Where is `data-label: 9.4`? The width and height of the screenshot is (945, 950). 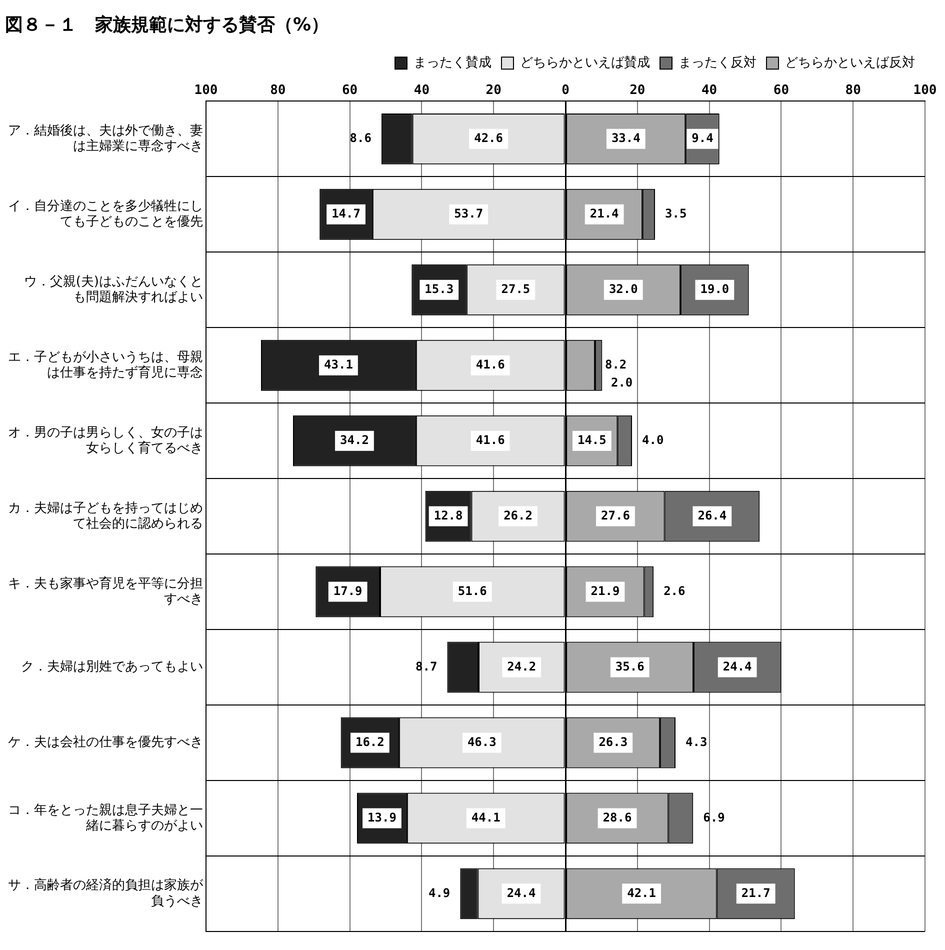 data-label: 9.4 is located at coordinates (703, 138).